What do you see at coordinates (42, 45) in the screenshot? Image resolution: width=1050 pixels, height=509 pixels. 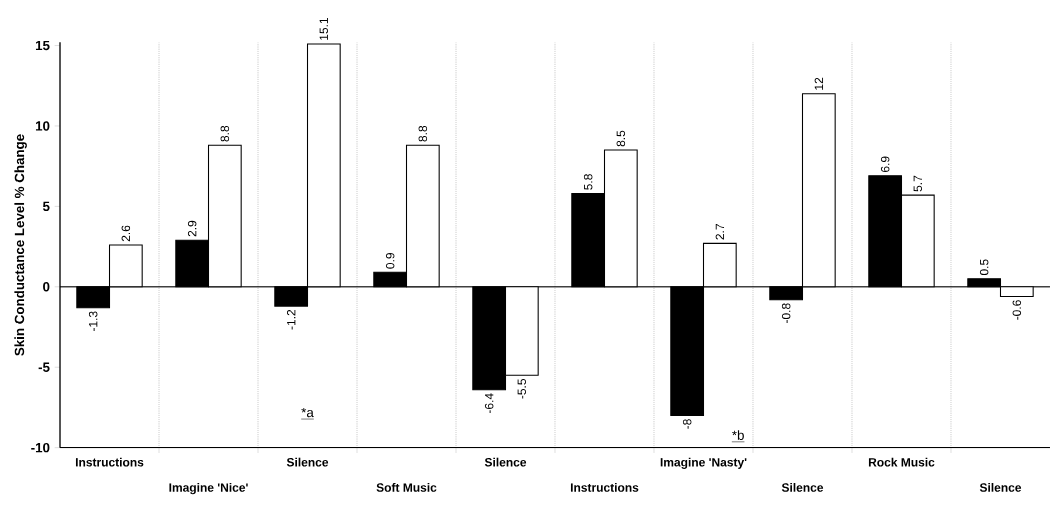 I see `y-tick-label: 15` at bounding box center [42, 45].